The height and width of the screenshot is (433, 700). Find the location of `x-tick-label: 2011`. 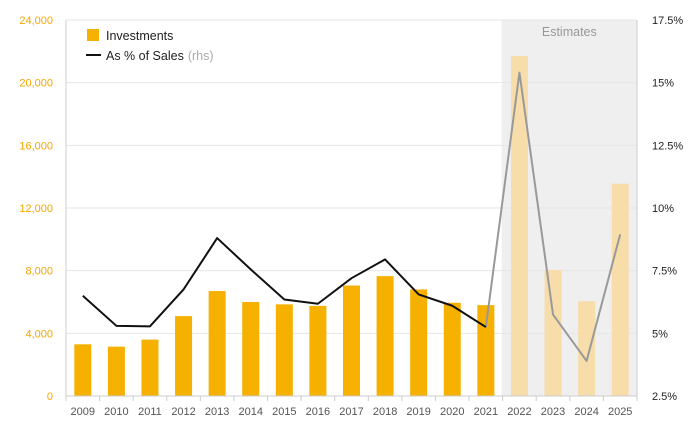

x-tick-label: 2011 is located at coordinates (150, 412).